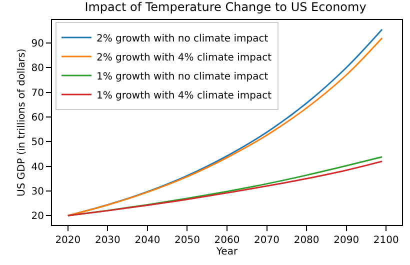  What do you see at coordinates (347, 240) in the screenshot?
I see `x-tick-label: 2090` at bounding box center [347, 240].